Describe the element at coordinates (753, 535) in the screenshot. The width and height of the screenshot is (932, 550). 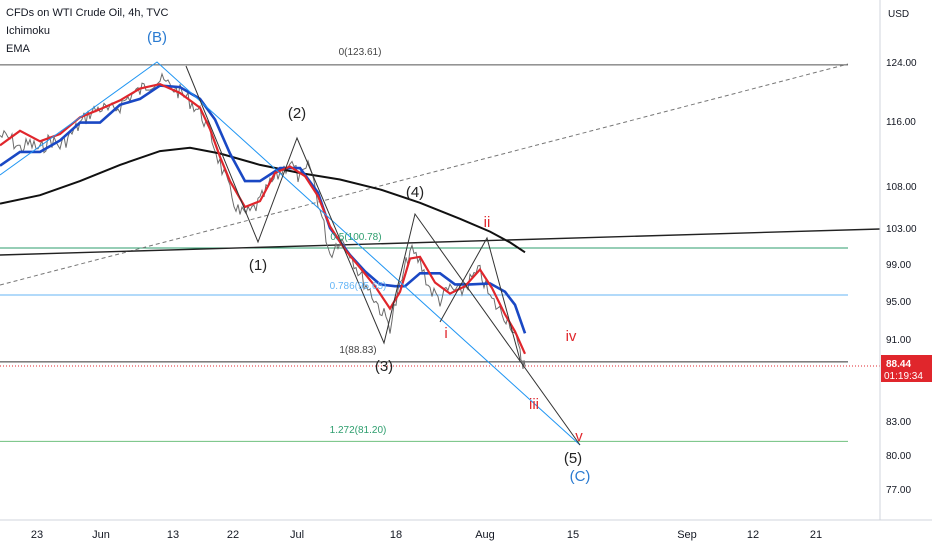
I see `x-tick-label: 12` at that location.